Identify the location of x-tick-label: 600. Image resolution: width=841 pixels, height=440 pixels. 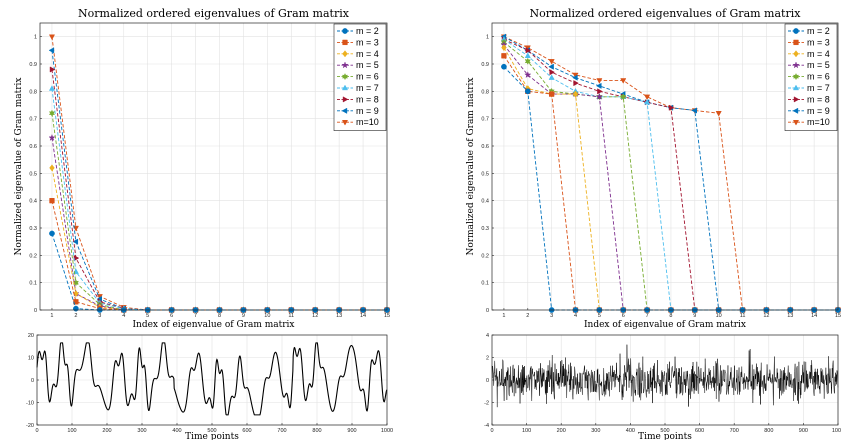
(699, 431).